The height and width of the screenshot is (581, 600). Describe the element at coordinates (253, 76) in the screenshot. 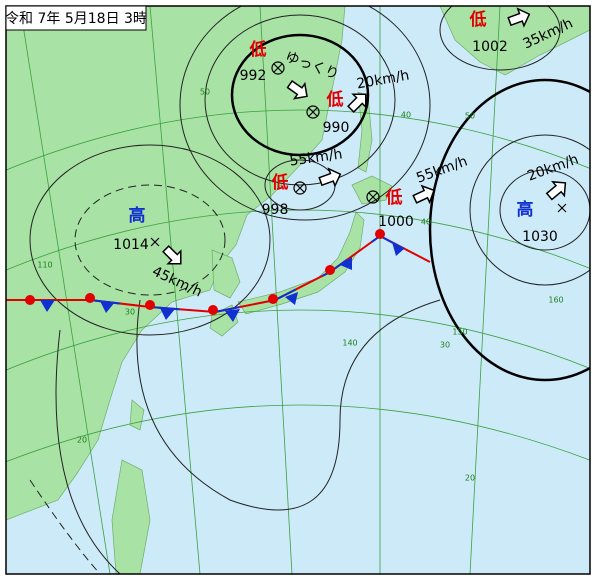

I see `pressure: 992` at that location.